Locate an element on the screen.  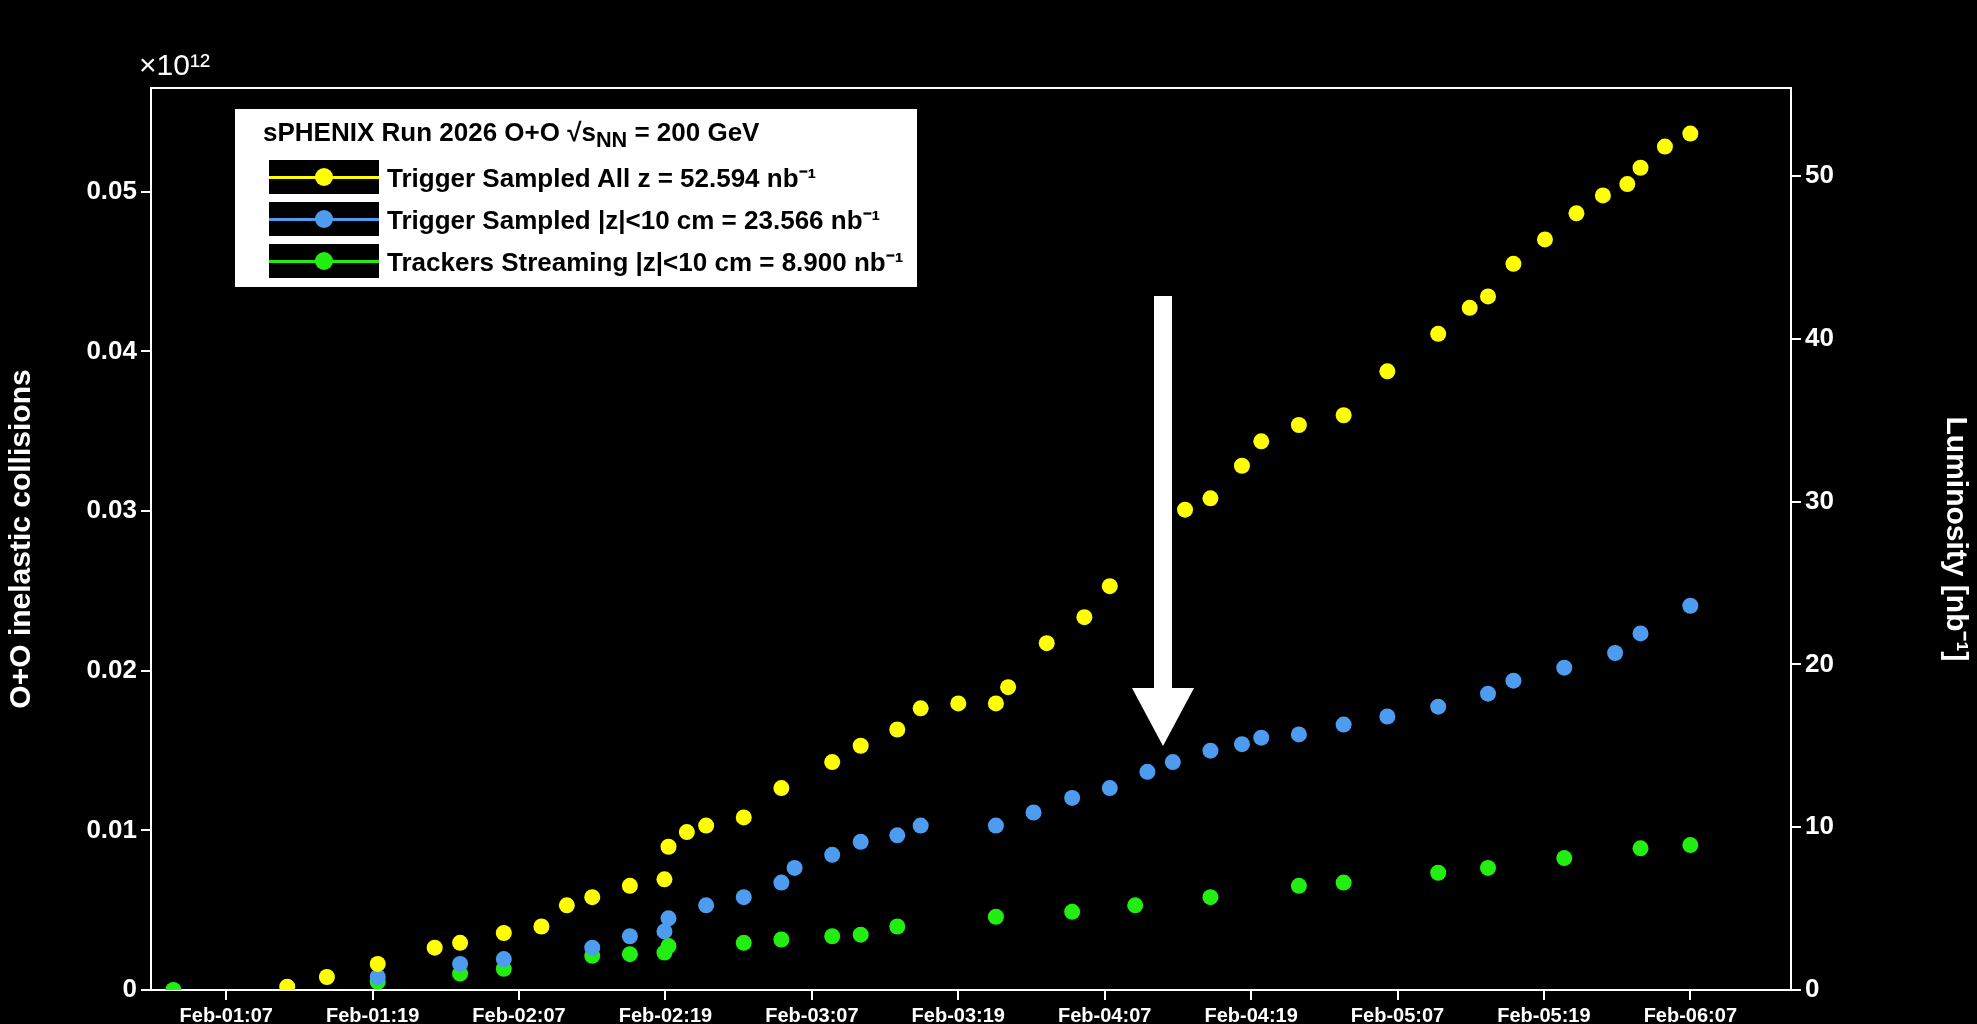
text: ×10¹² is located at coordinates (174, 65).